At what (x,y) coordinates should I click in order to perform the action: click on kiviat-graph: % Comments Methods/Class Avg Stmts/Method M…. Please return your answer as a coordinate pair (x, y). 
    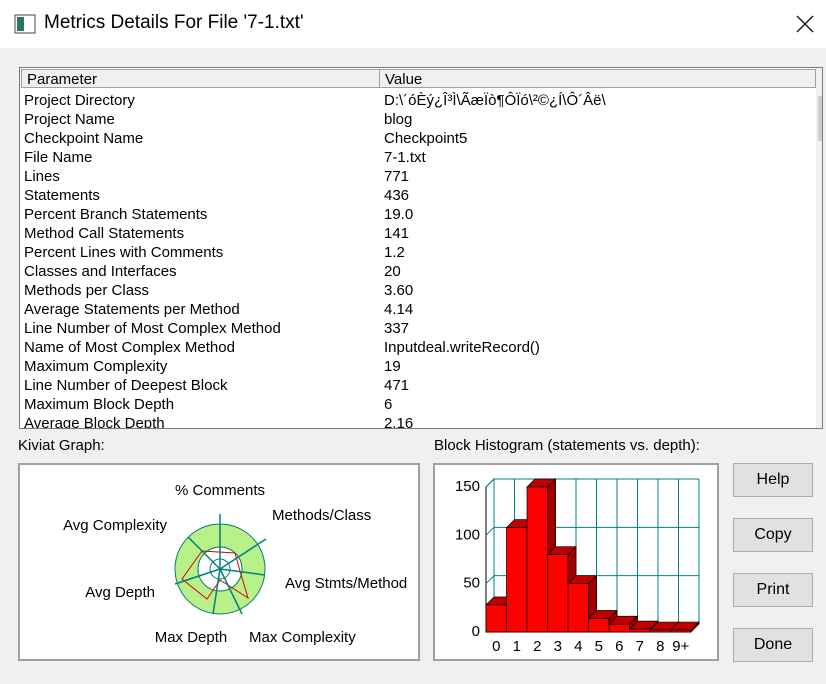
    Looking at the image, I should click on (235, 564).